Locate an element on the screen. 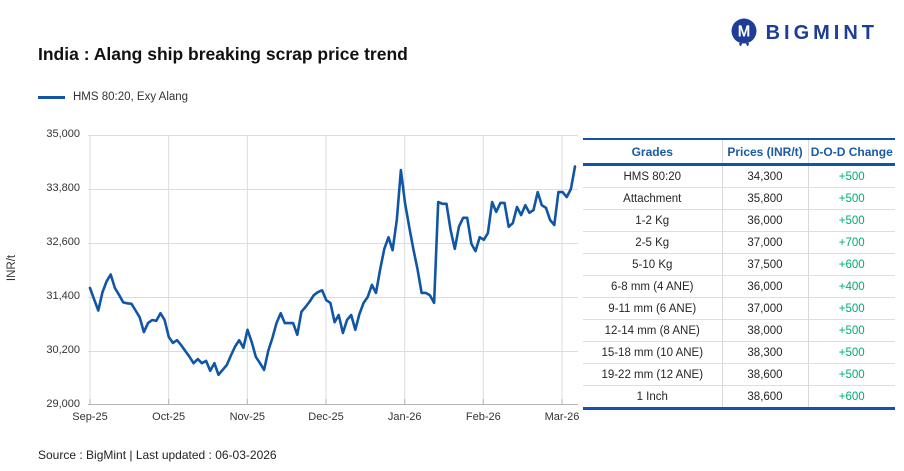 This screenshot has width=904, height=471. x-tick-label: Oct-25 is located at coordinates (169, 417).